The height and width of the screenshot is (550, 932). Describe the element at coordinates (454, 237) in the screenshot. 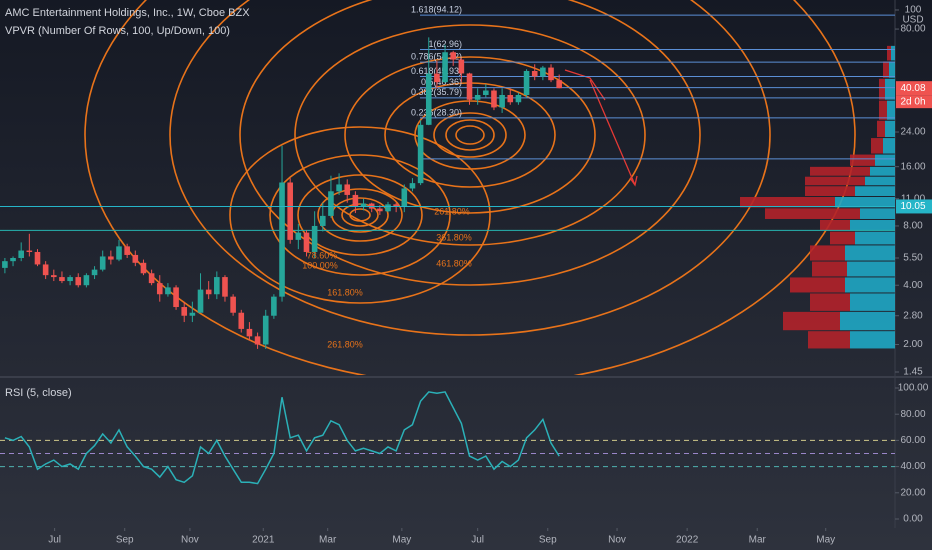

I see `fib-circle-label: 361.80%` at that location.